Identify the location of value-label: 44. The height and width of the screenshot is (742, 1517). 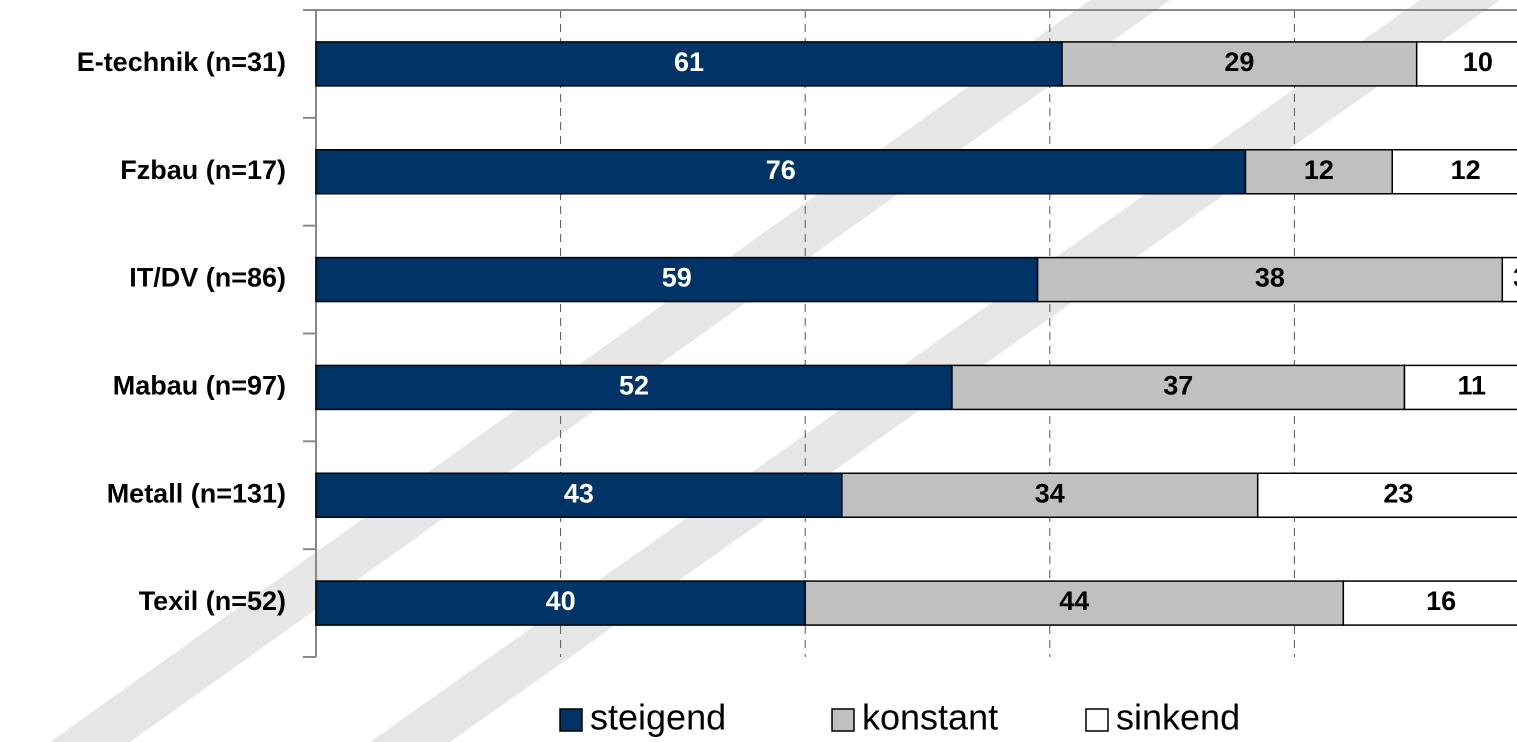
(1074, 601).